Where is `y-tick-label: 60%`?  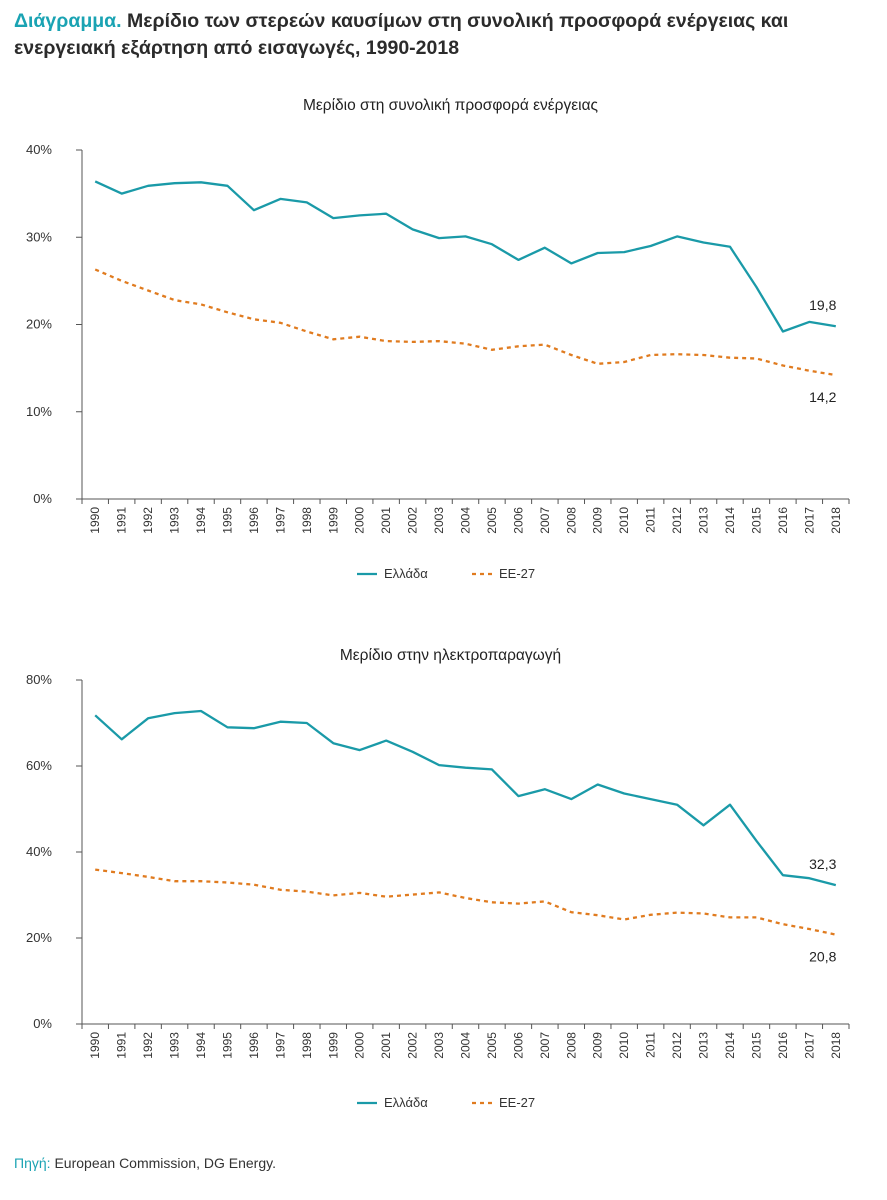 y-tick-label: 60% is located at coordinates (39, 765).